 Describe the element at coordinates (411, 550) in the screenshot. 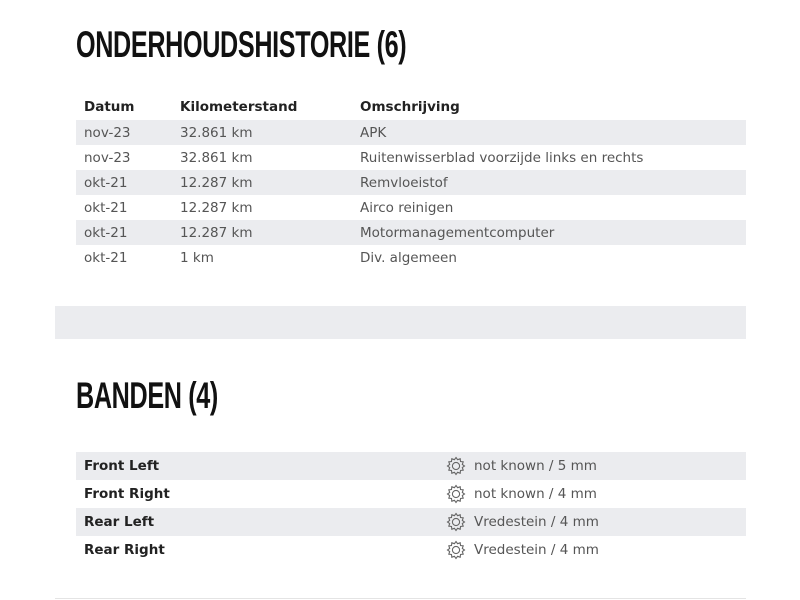

I see `tyre-row: Rear Right Vredestein / 4 mm` at that location.